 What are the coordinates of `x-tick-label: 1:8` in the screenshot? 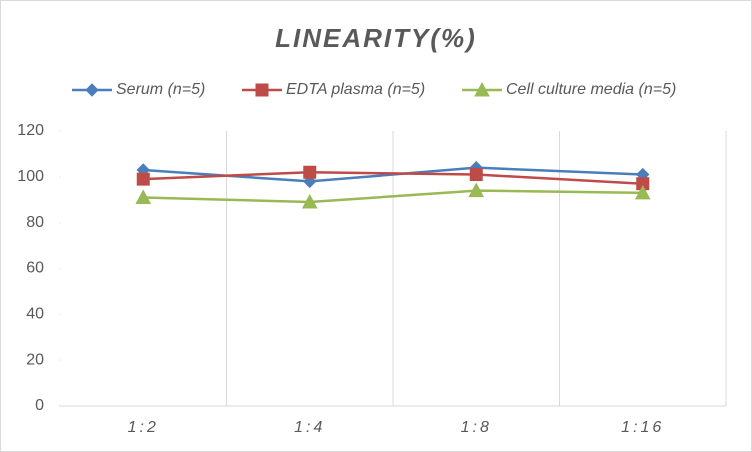 It's located at (476, 427).